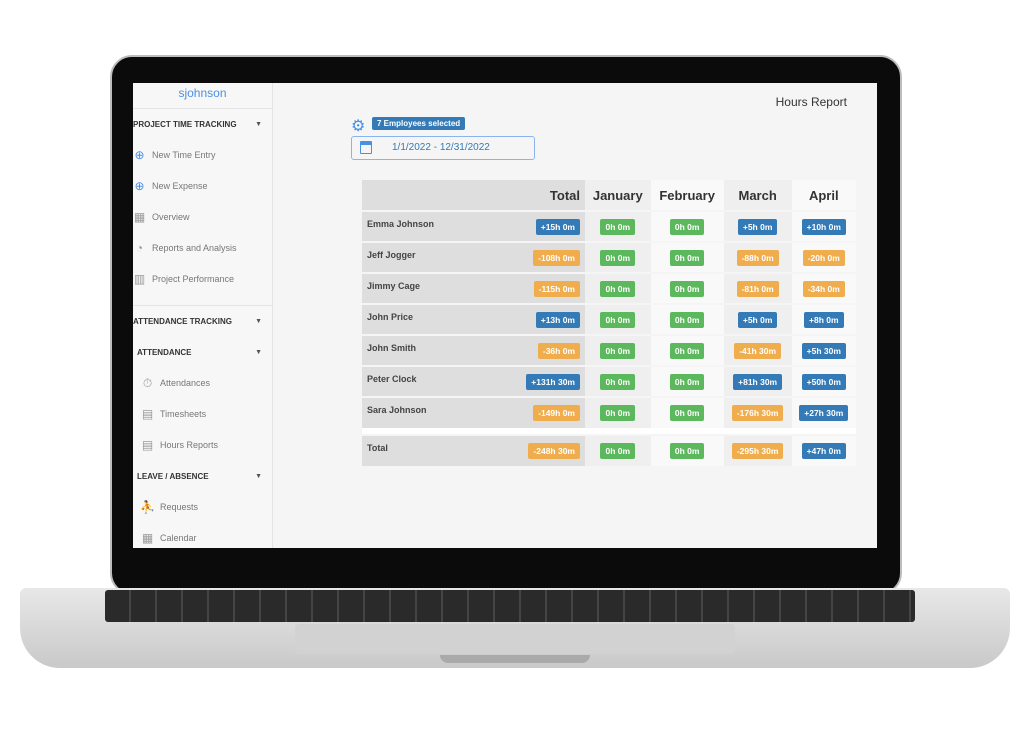 This screenshot has width=1030, height=738. What do you see at coordinates (556, 288) in the screenshot?
I see `hours-badge: -115h 0m` at bounding box center [556, 288].